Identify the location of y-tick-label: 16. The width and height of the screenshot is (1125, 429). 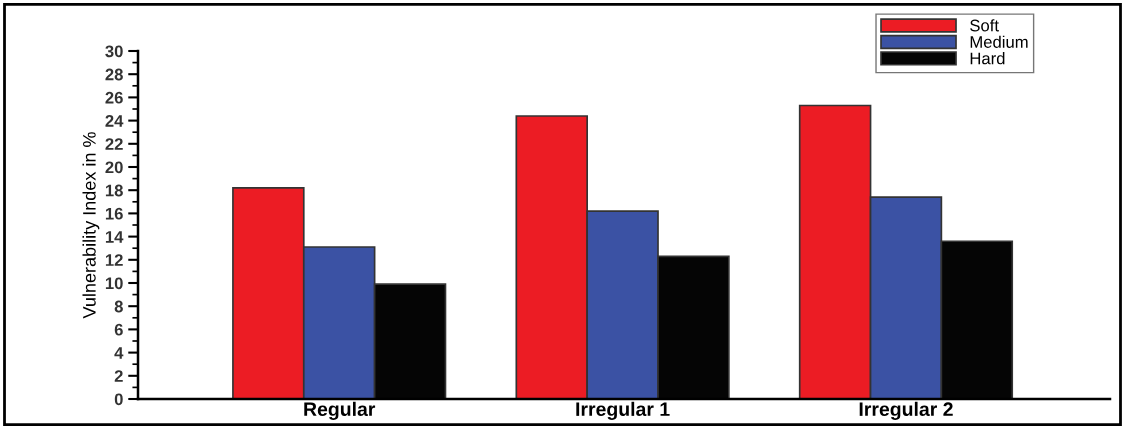
(114, 213).